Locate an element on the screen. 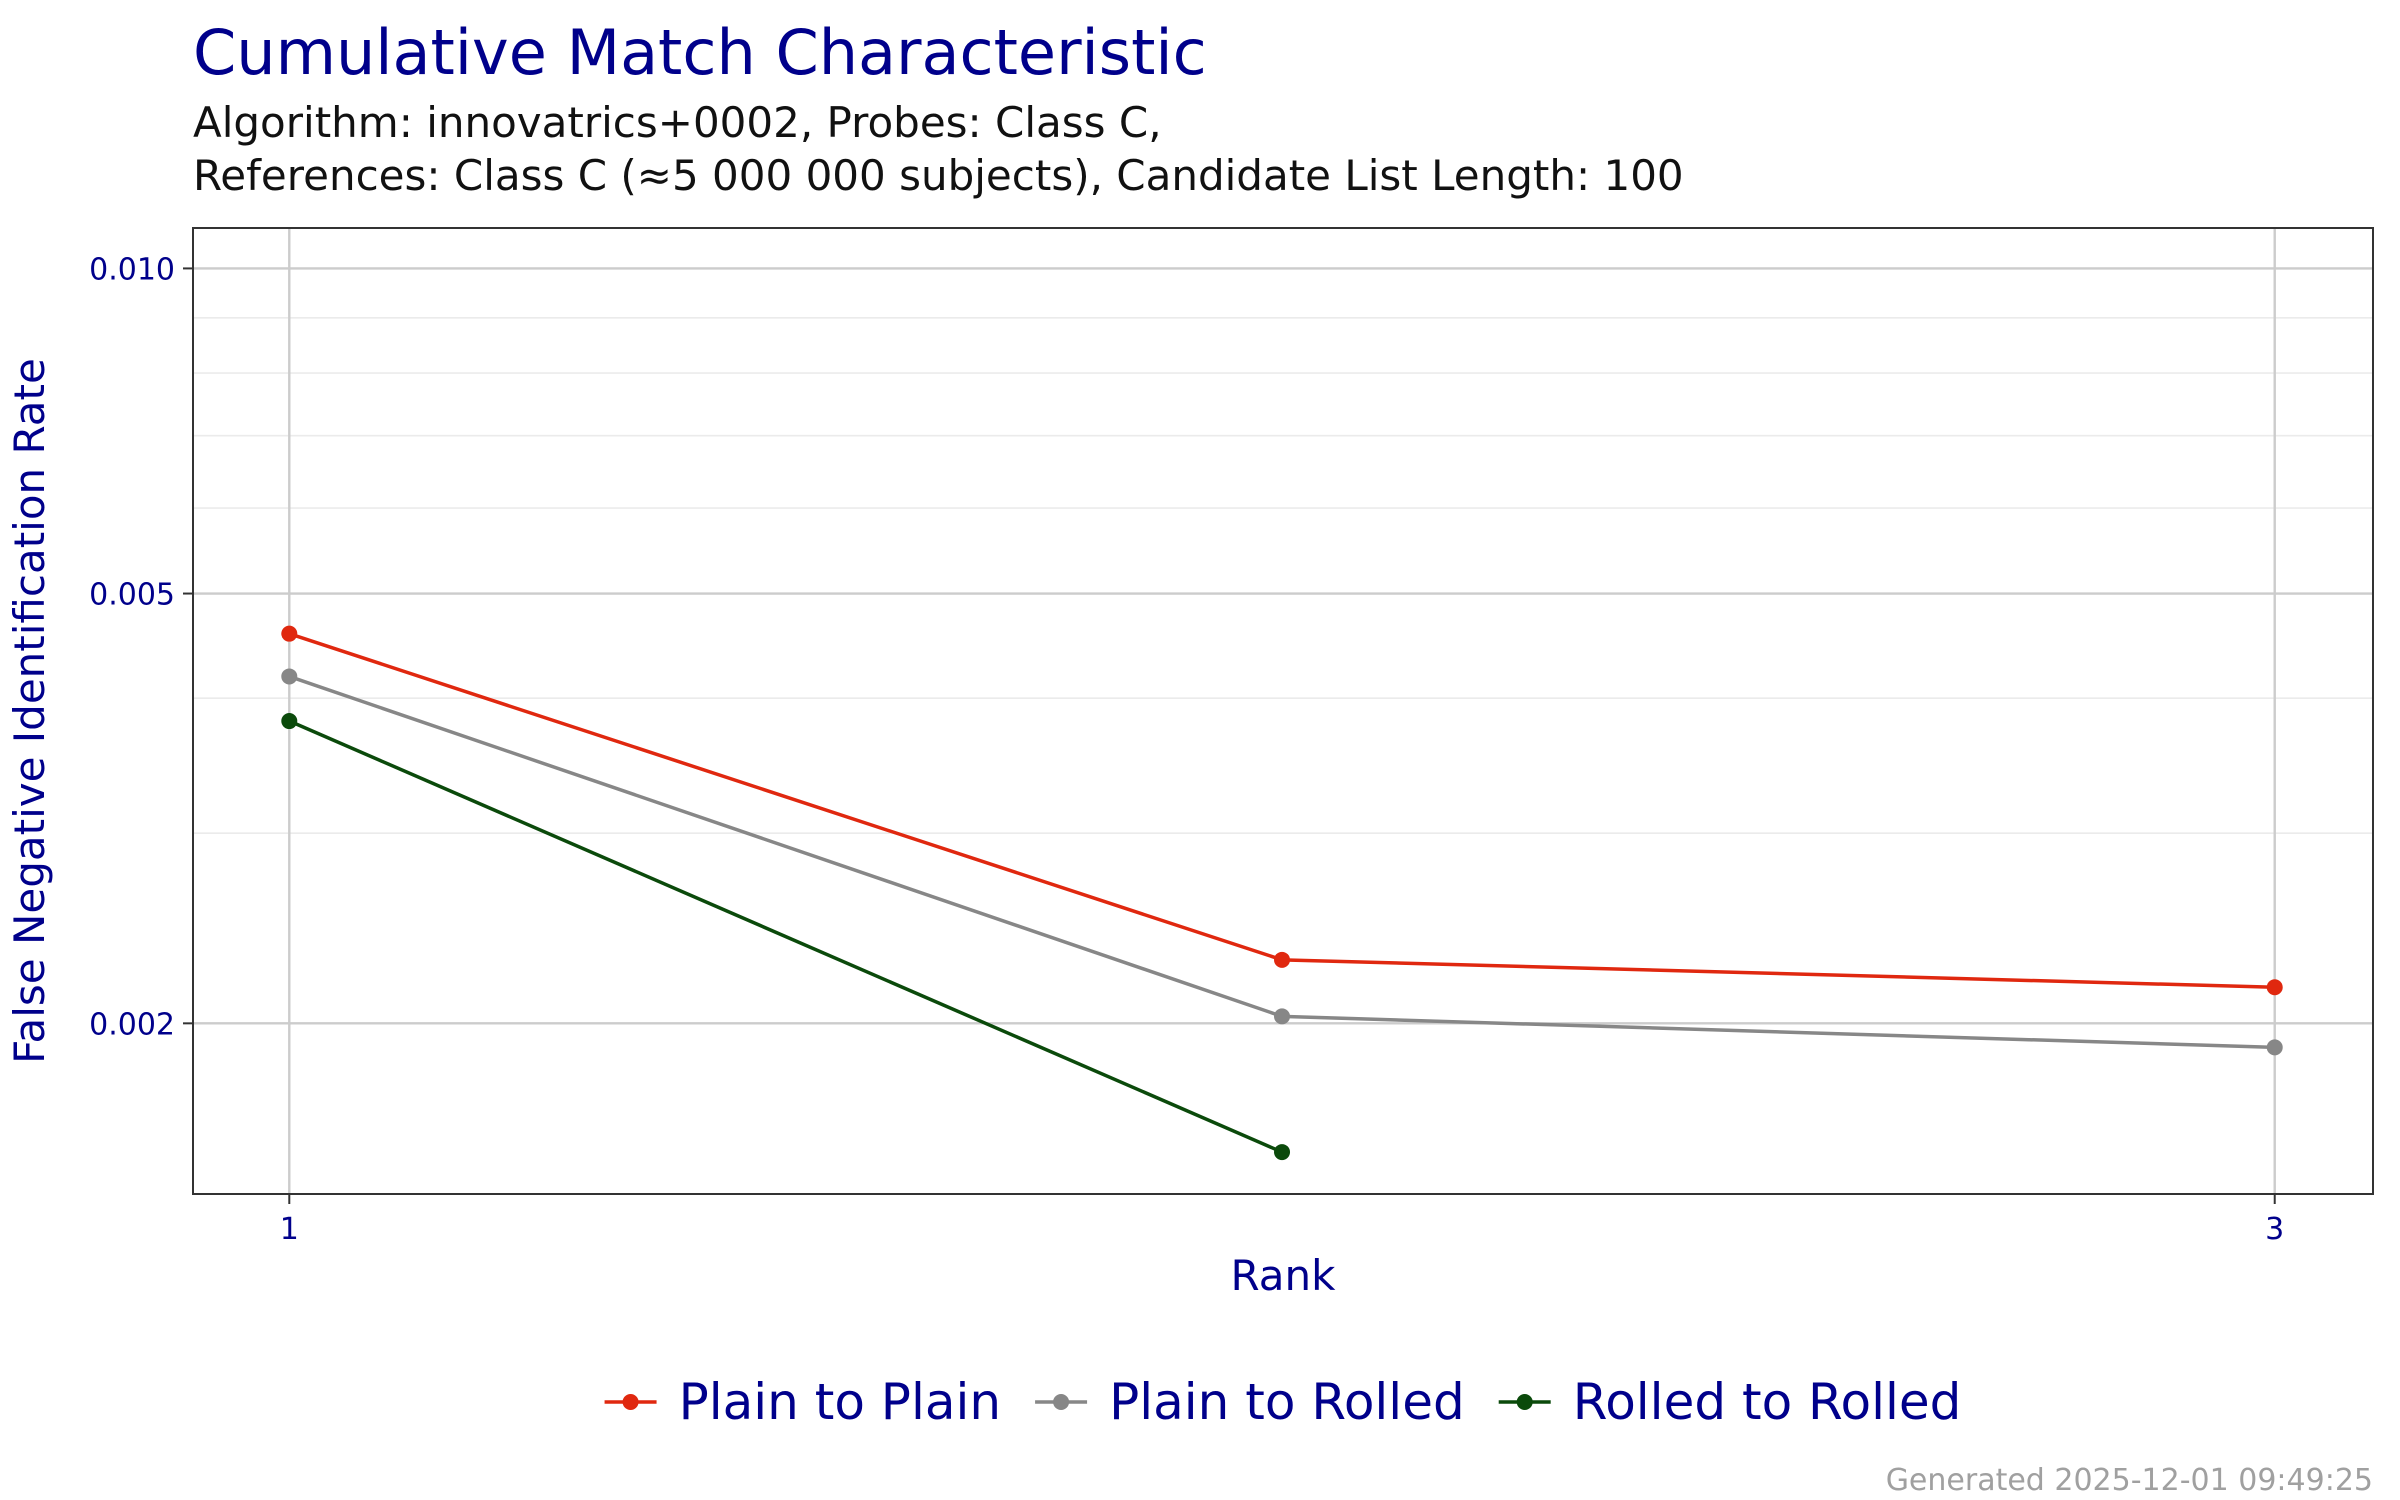 Image resolution: width=2400 pixels, height=1500 pixels. x-axis-label: Rank is located at coordinates (1284, 1275).